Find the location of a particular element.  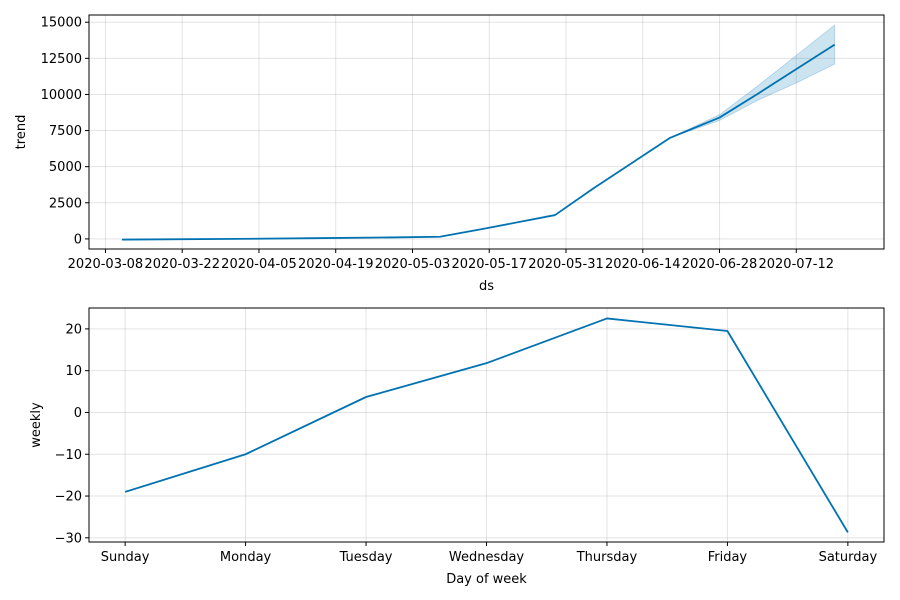

x-tick-label: 2020-04-19 is located at coordinates (336, 264).